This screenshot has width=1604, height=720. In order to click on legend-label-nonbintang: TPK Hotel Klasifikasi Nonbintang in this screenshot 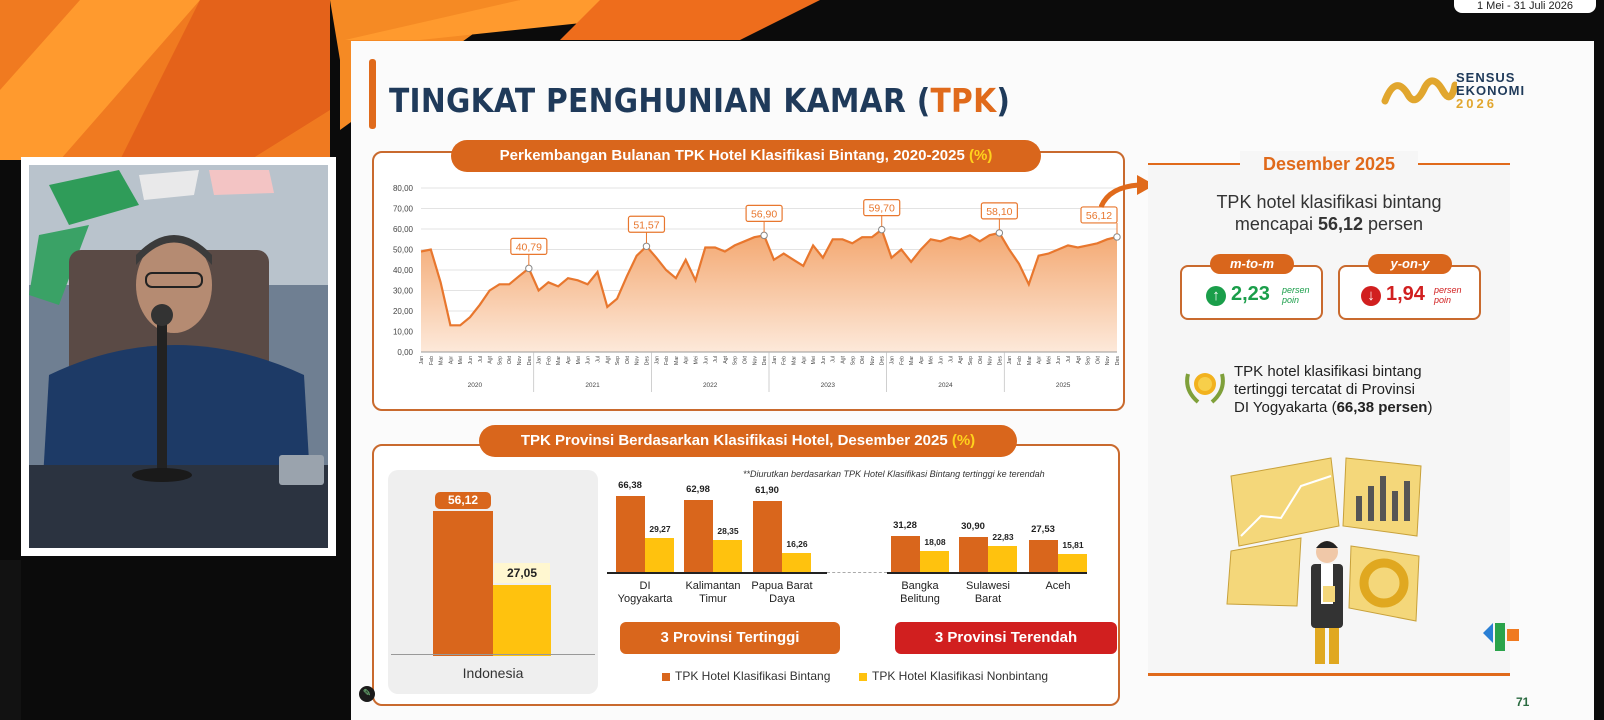, I will do `click(960, 676)`.